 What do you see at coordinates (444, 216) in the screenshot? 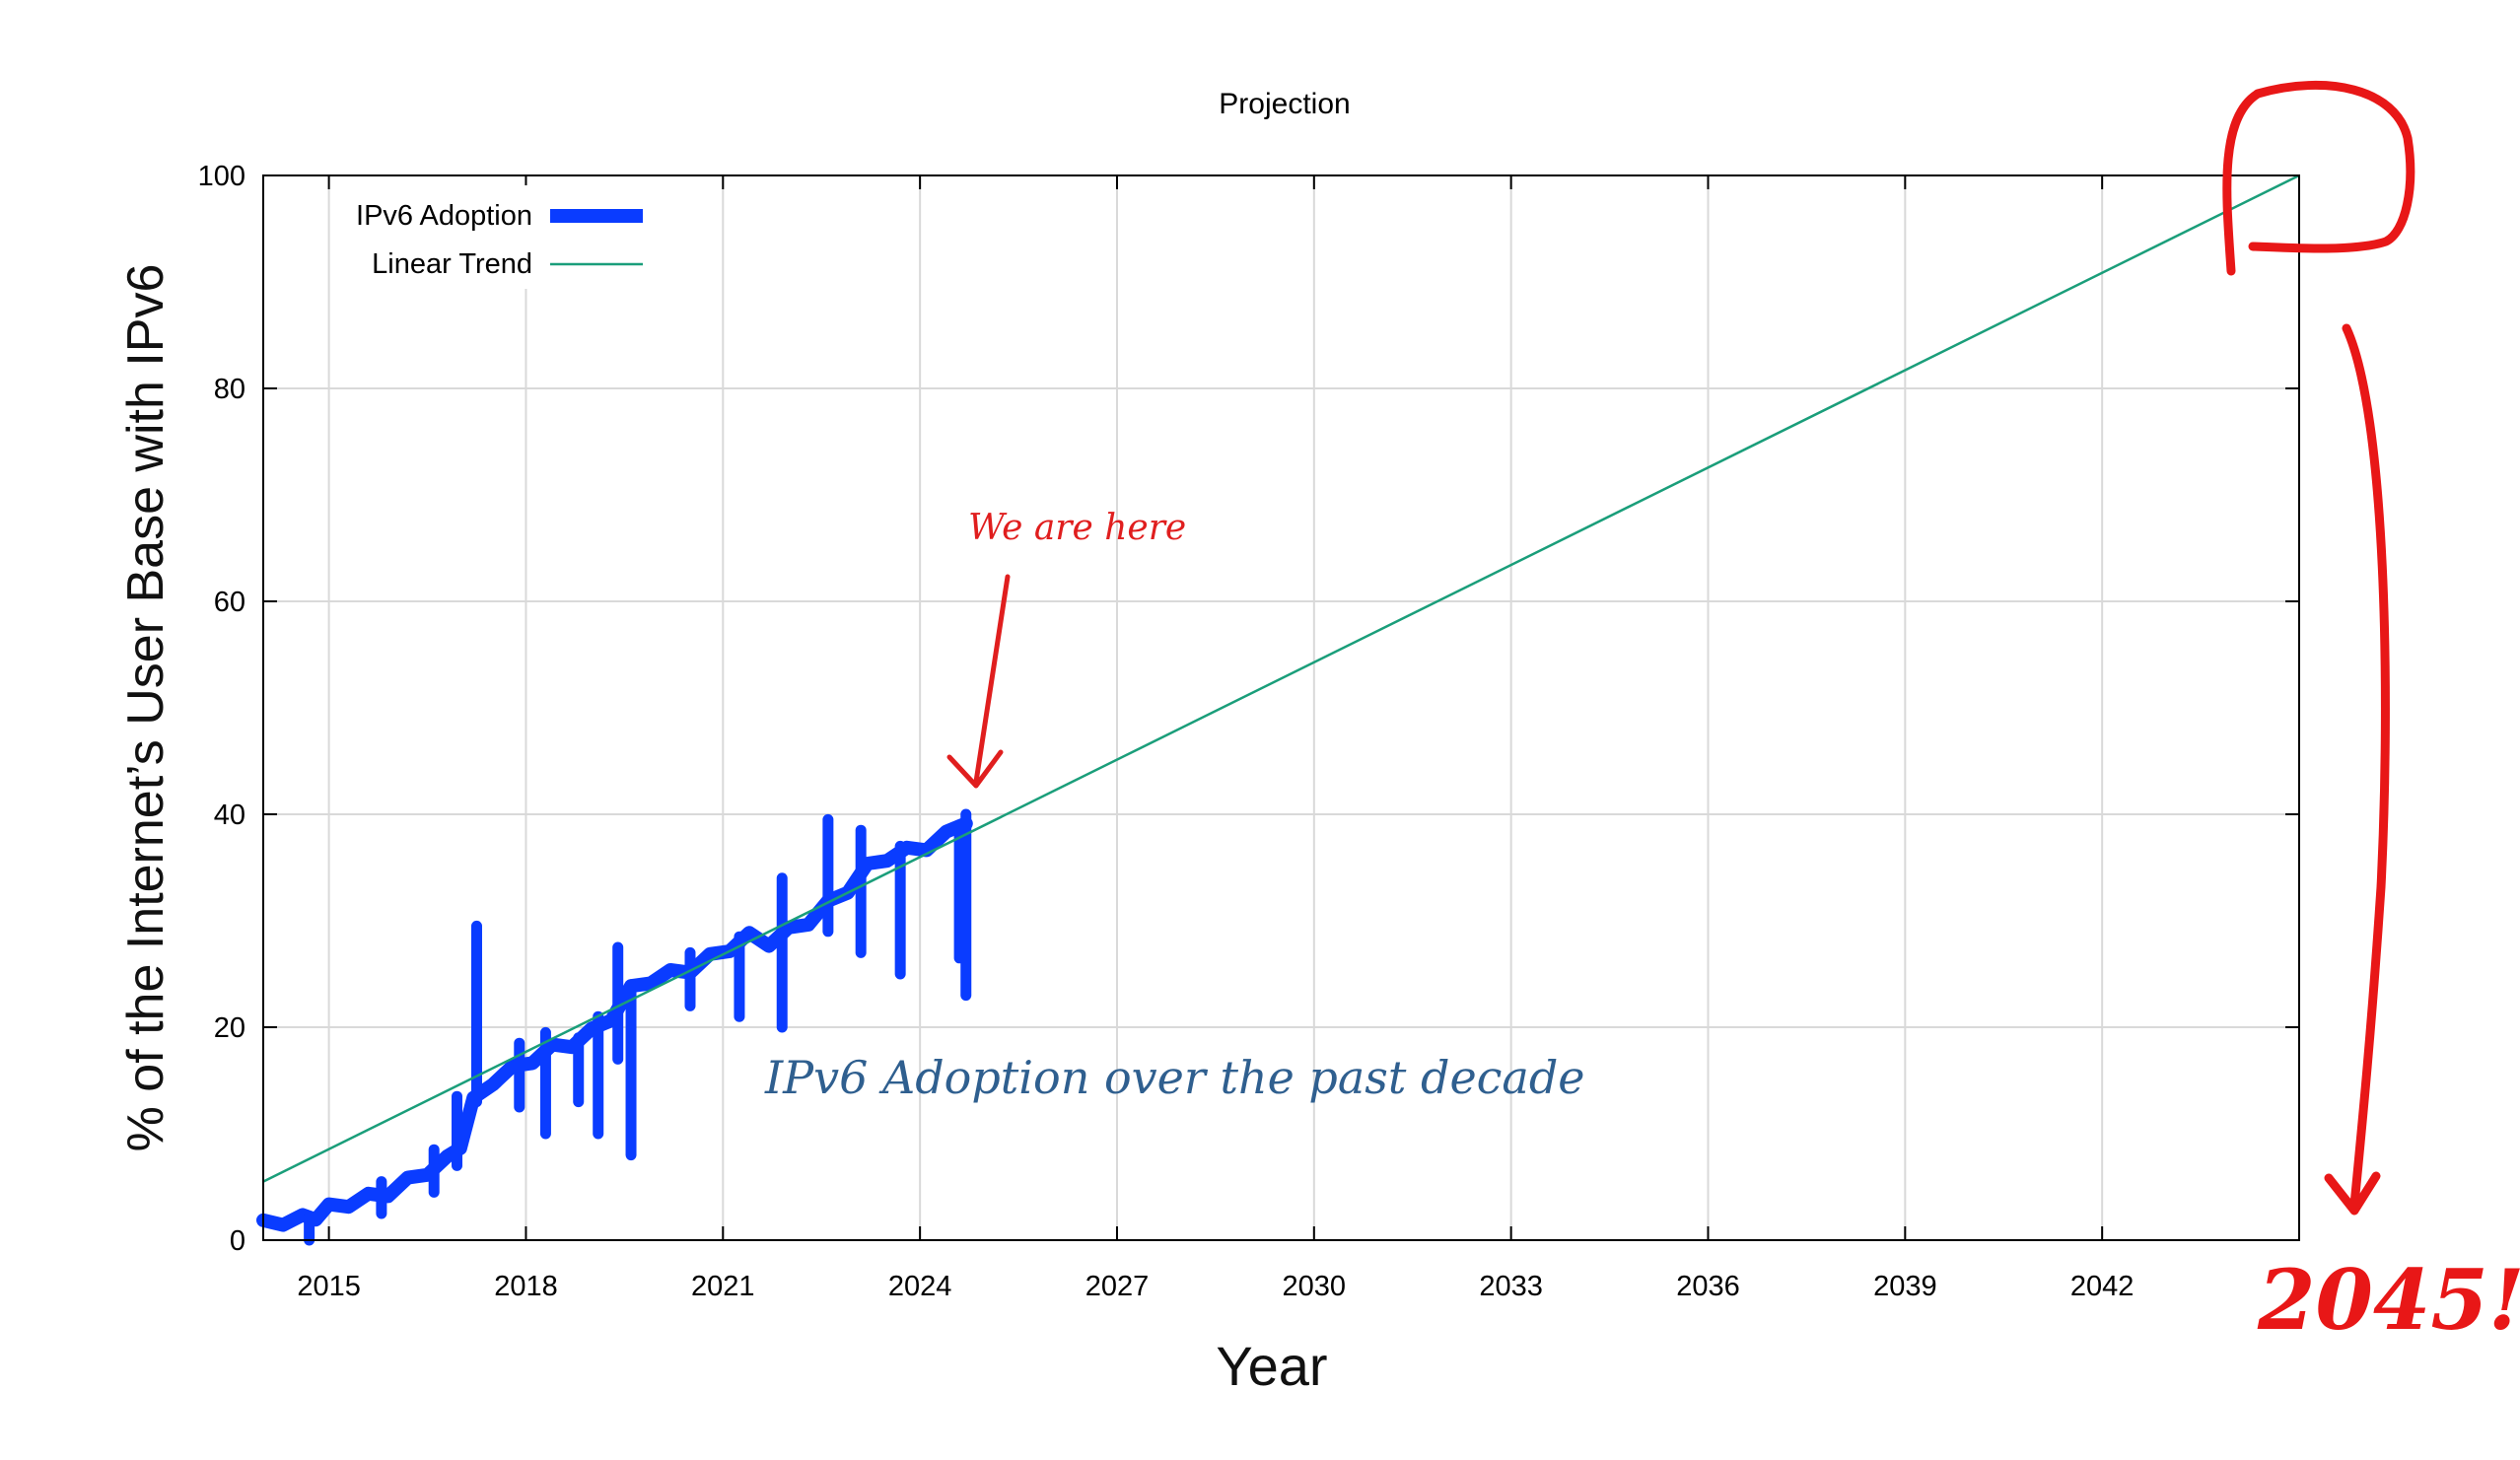
I see `legend-label-ipv6-adoption: IPv6 Adoption` at bounding box center [444, 216].